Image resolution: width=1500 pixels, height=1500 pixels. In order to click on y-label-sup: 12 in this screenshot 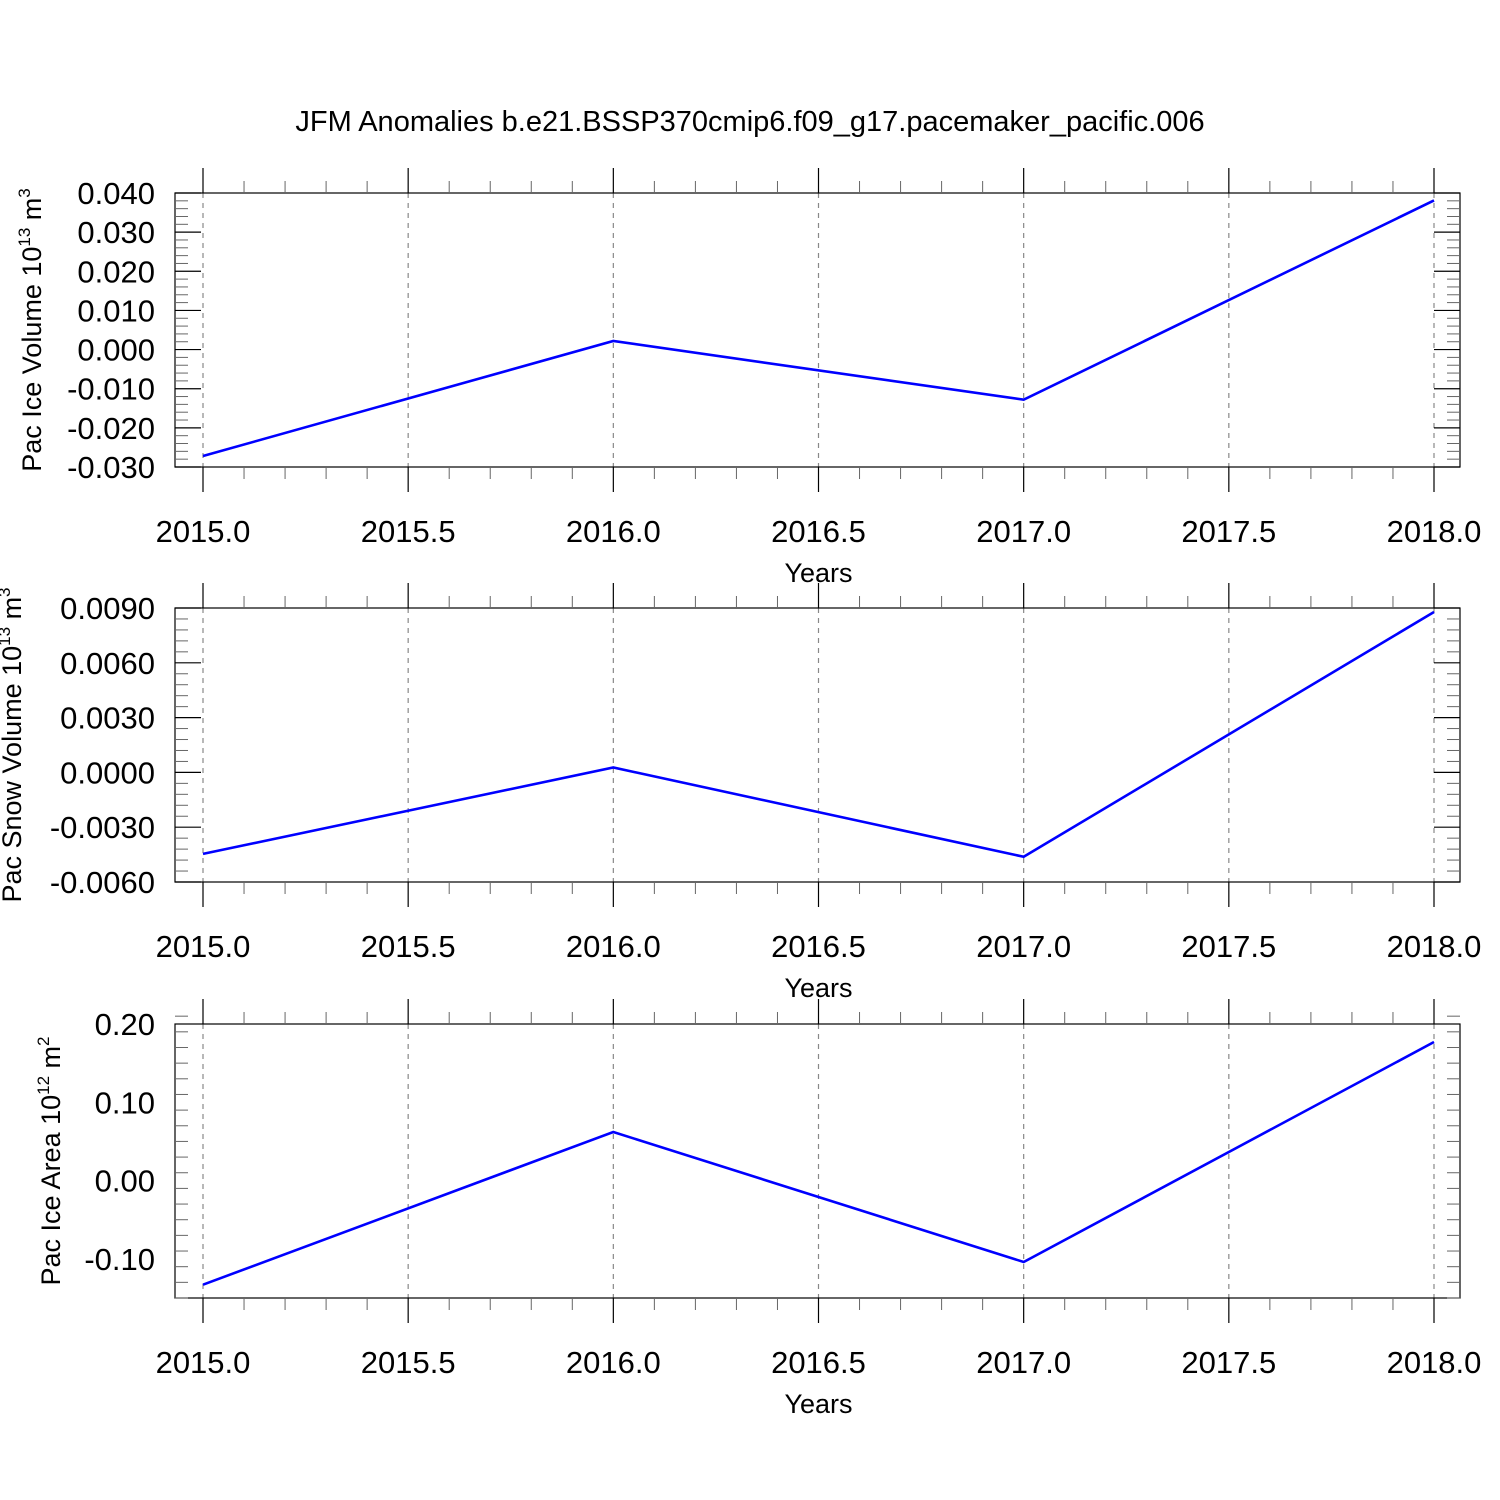, I will do `click(43, 1085)`.